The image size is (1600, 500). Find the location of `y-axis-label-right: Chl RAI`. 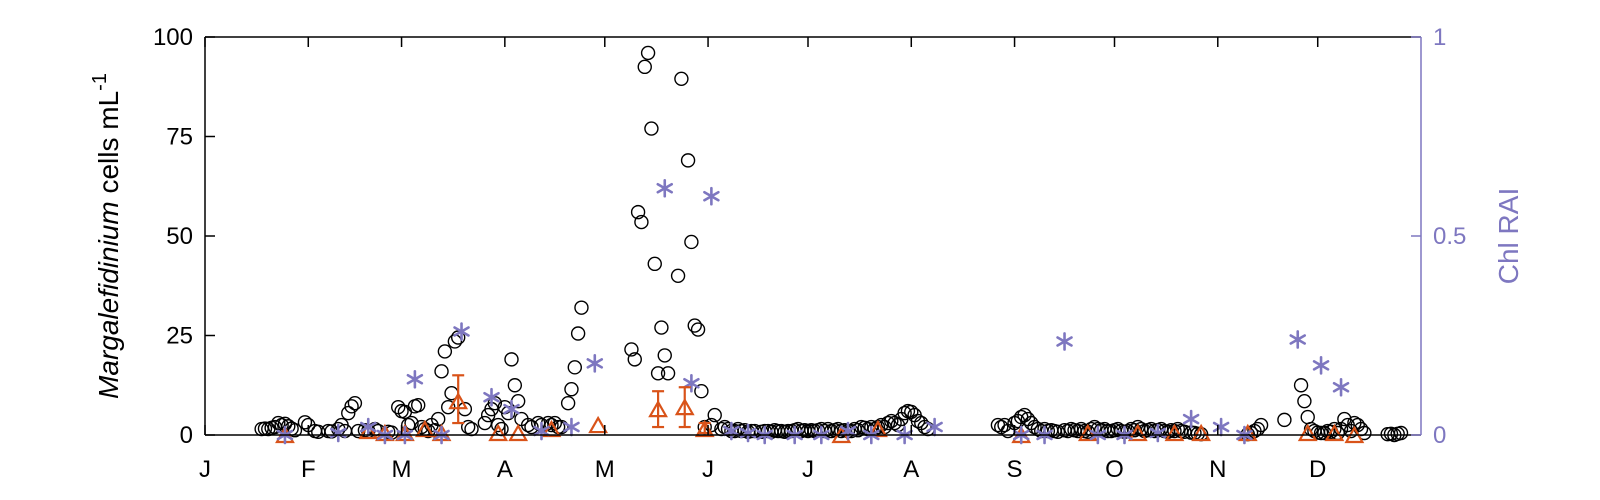

y-axis-label-right: Chl RAI is located at coordinates (1508, 236).